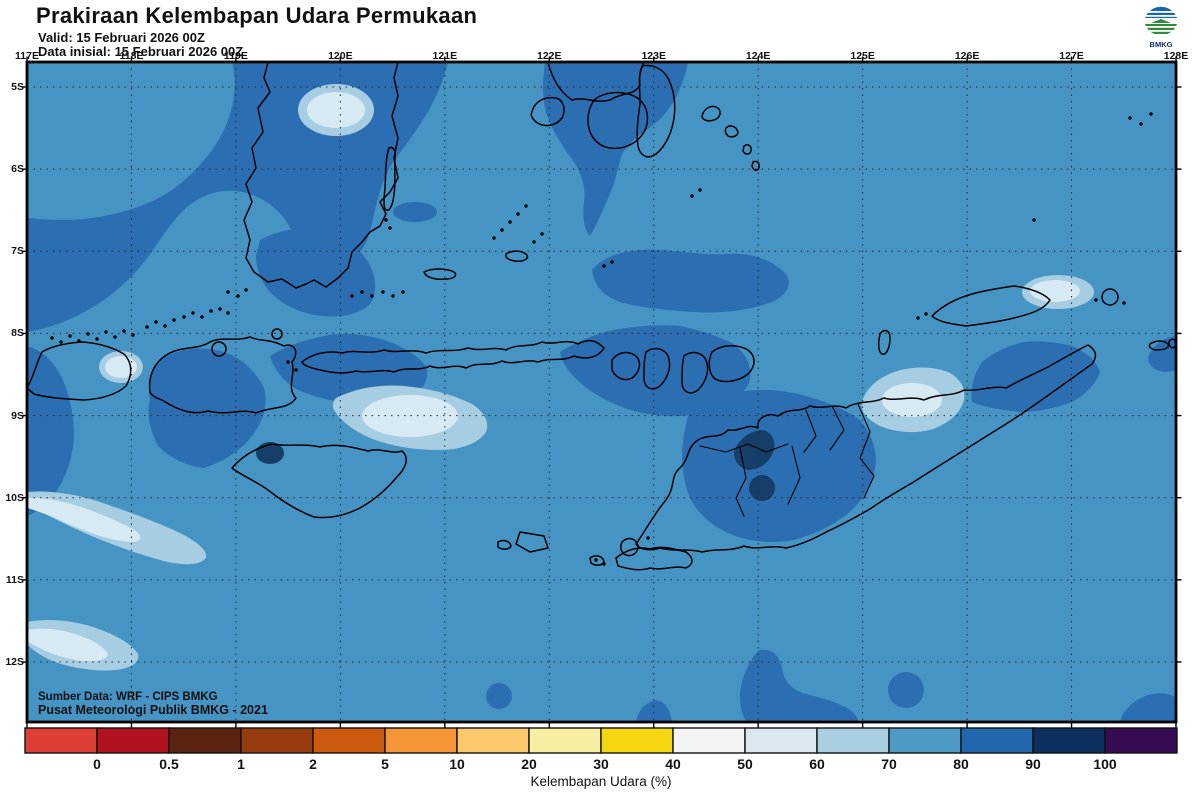 This screenshot has height=800, width=1200. I want to click on coast-romang, so click(1110, 297).